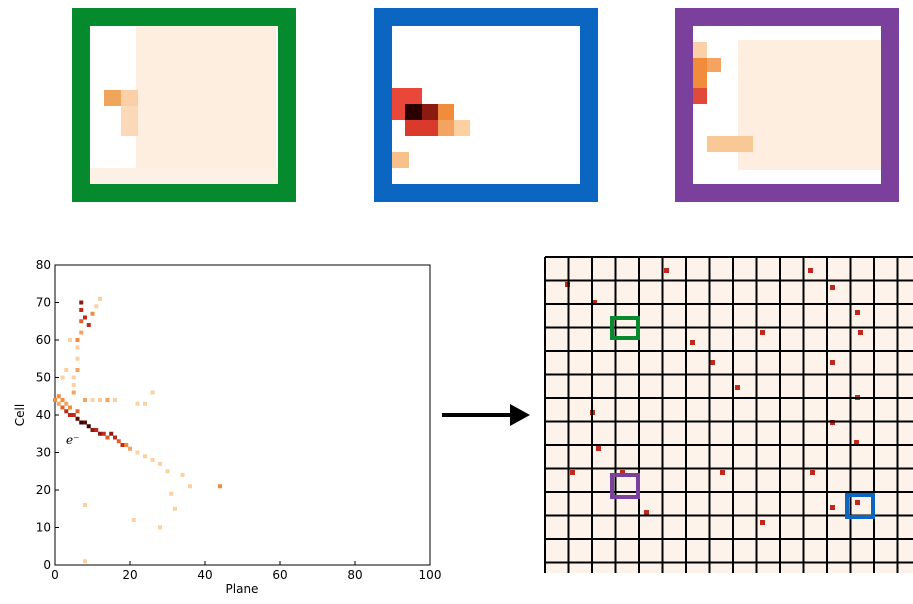 This screenshot has height=604, width=913. Describe the element at coordinates (55, 575) in the screenshot. I see `x-tick-label: 0` at that location.